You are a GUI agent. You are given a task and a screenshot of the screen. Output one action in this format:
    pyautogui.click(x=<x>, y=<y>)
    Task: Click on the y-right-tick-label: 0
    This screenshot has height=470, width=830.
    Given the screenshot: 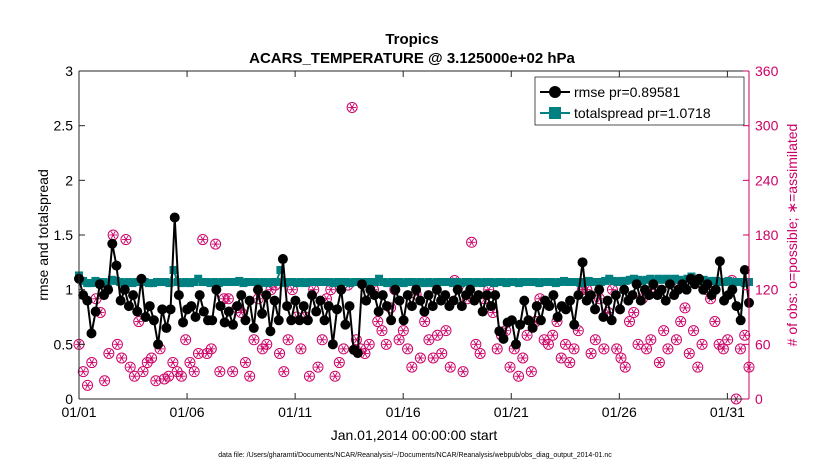 What is the action you would take?
    pyautogui.click(x=759, y=399)
    